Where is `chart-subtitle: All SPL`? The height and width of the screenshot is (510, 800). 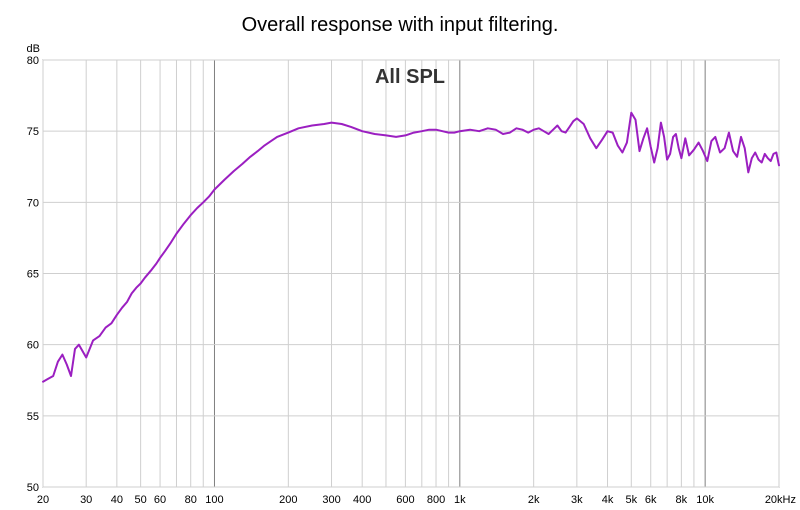 chart-subtitle: All SPL is located at coordinates (410, 77).